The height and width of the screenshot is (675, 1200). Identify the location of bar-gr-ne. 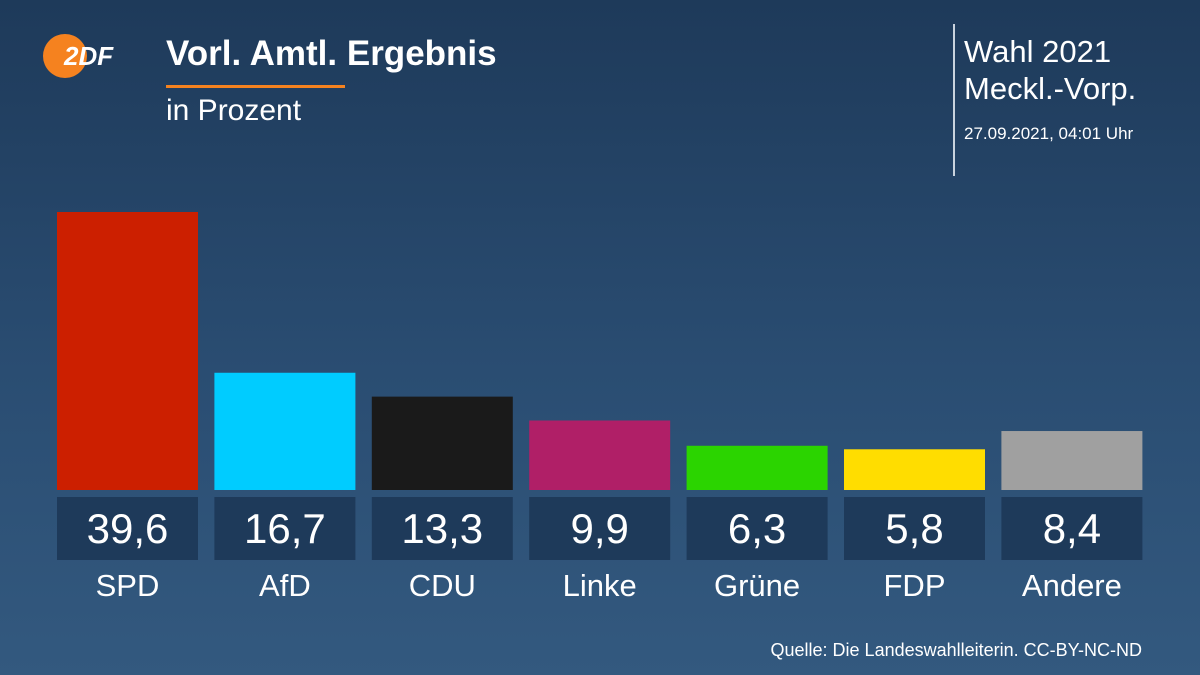
(757, 467).